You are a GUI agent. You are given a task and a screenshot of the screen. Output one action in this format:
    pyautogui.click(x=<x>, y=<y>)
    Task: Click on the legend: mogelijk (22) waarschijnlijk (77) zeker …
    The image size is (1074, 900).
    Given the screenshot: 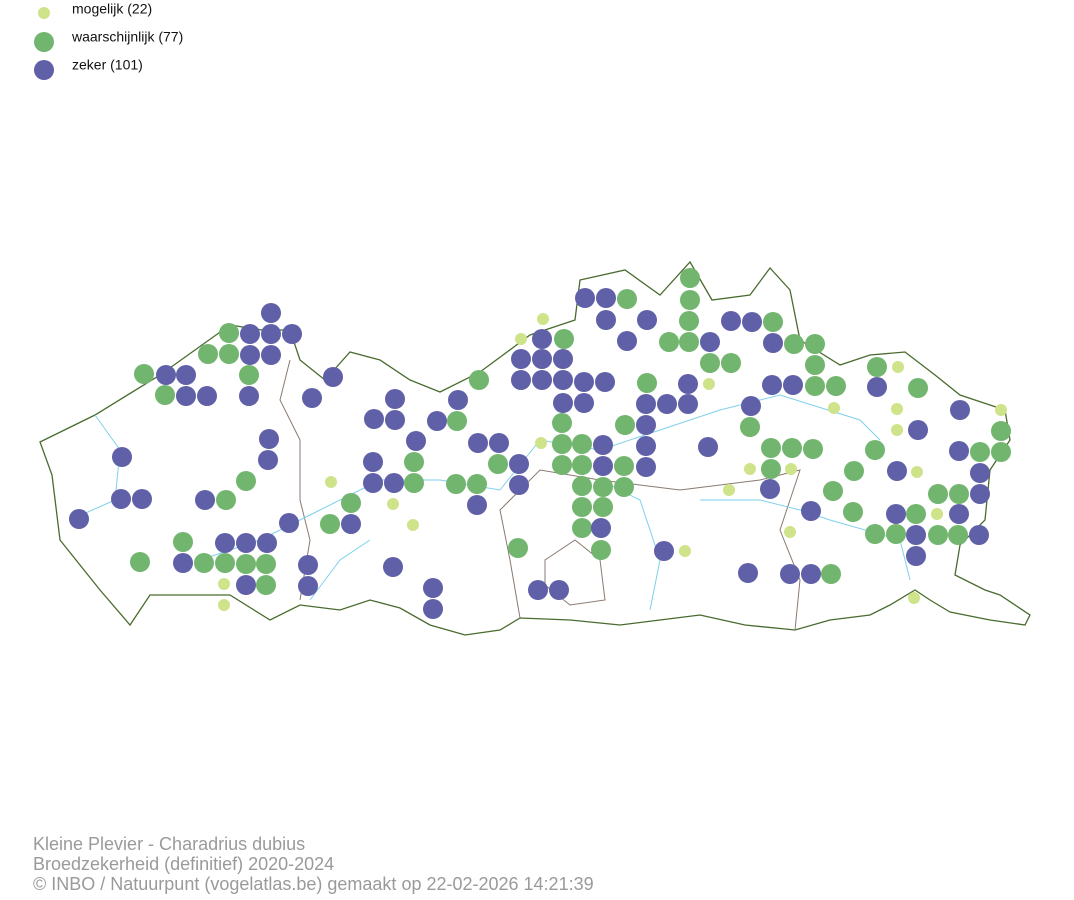 What is the action you would take?
    pyautogui.click(x=108, y=40)
    